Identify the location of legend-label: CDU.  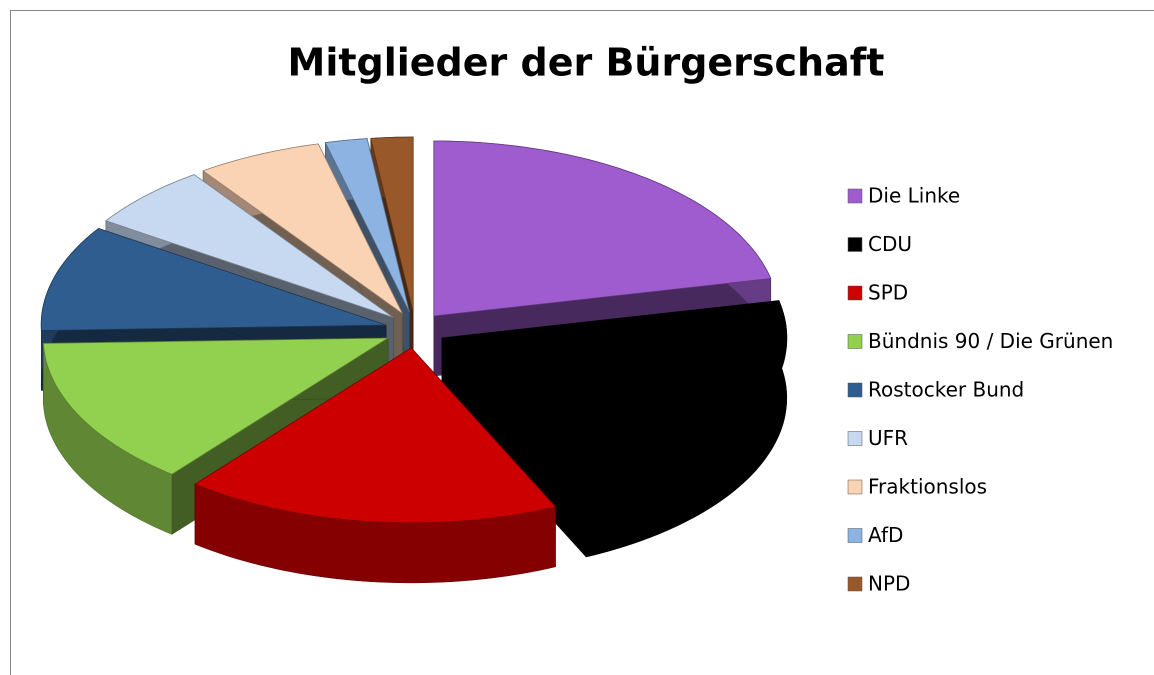
(890, 244).